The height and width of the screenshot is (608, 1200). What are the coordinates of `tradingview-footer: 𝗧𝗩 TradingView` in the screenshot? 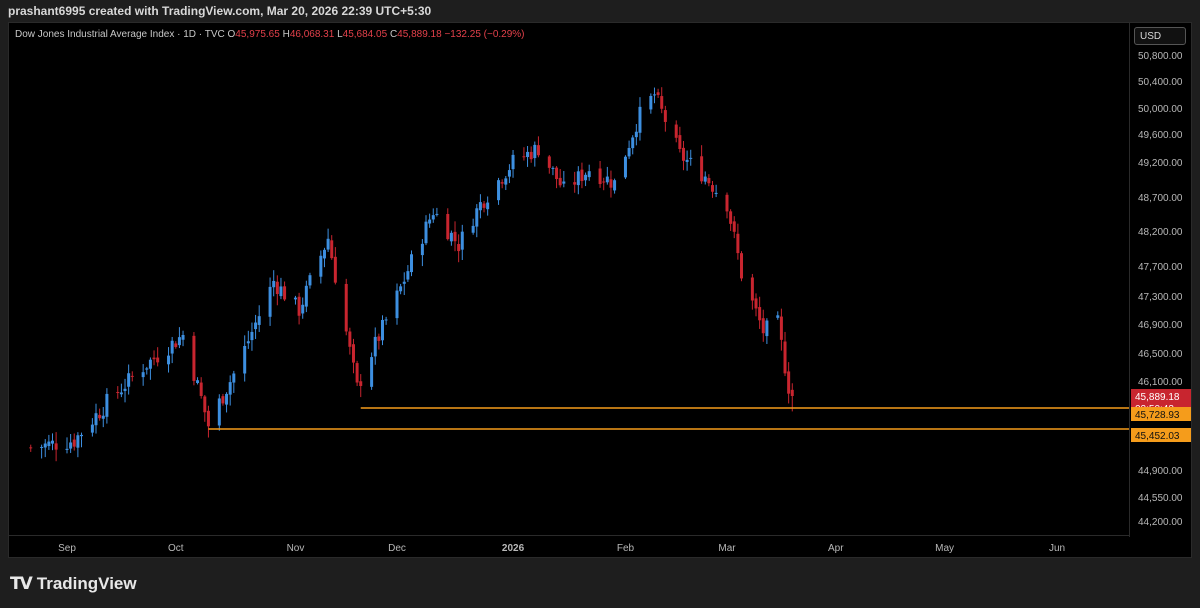 It's located at (73, 584).